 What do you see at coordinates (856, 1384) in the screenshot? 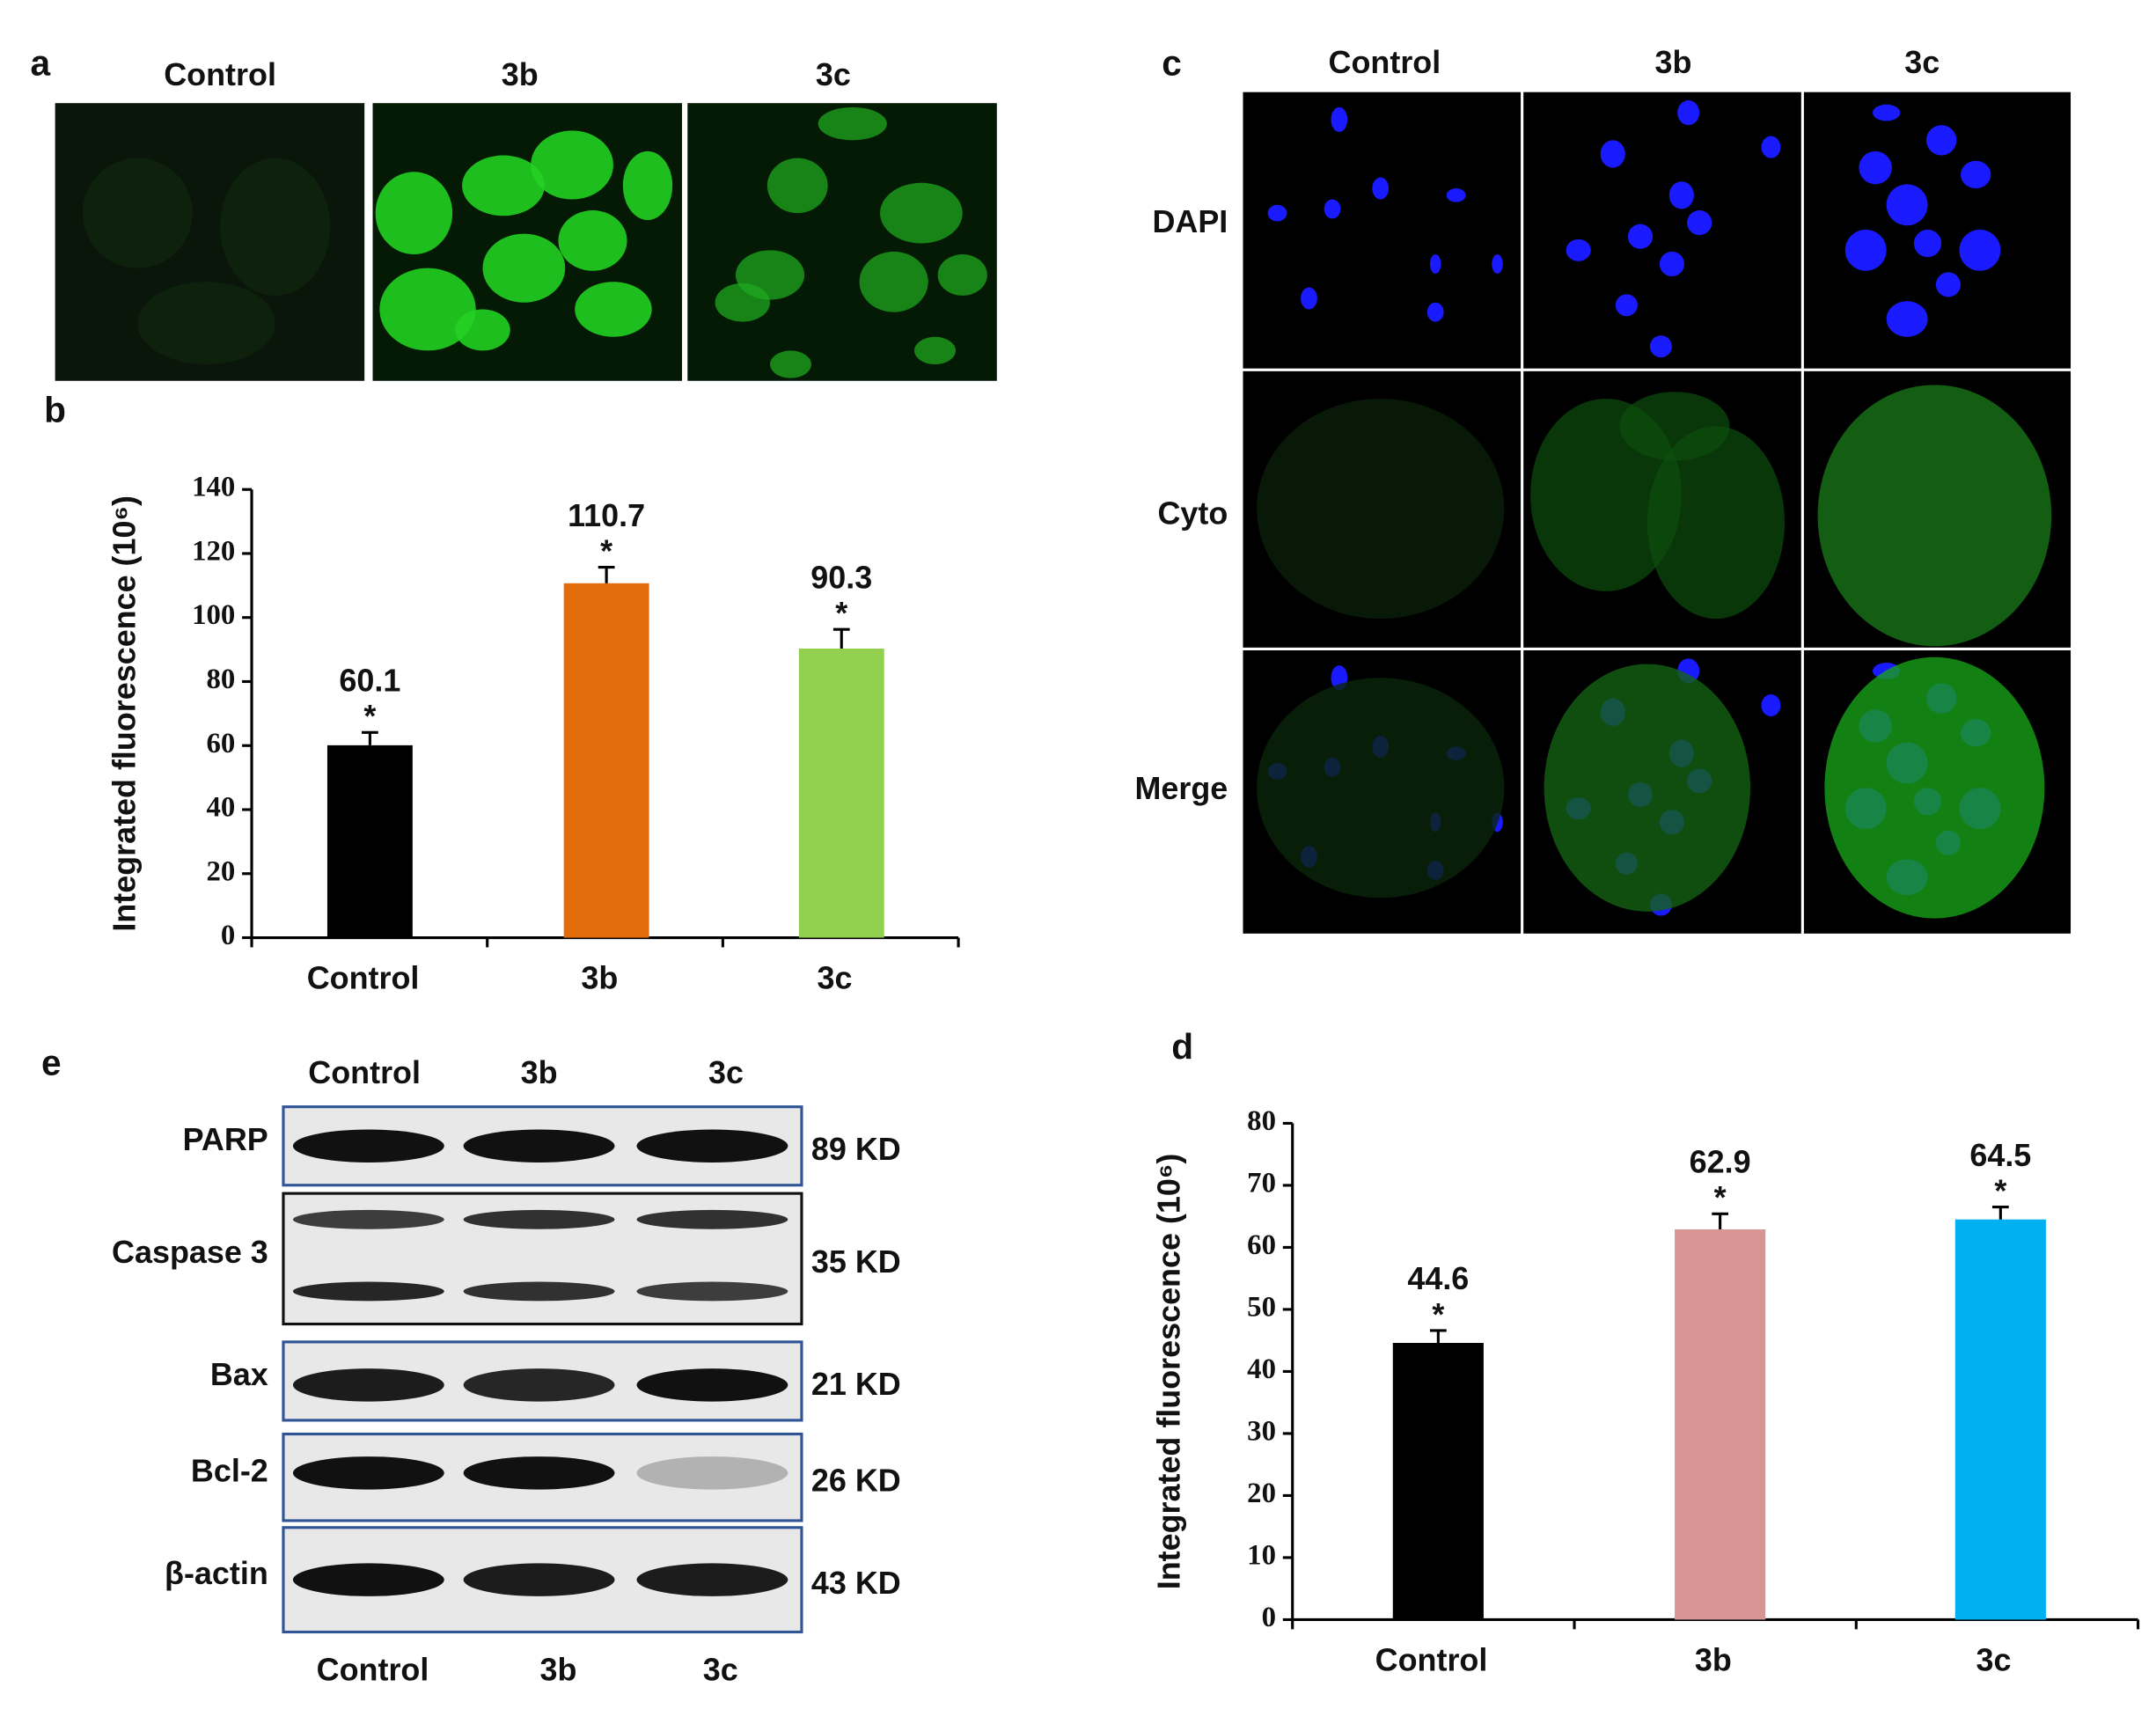
I see `band-size: 21 KD` at bounding box center [856, 1384].